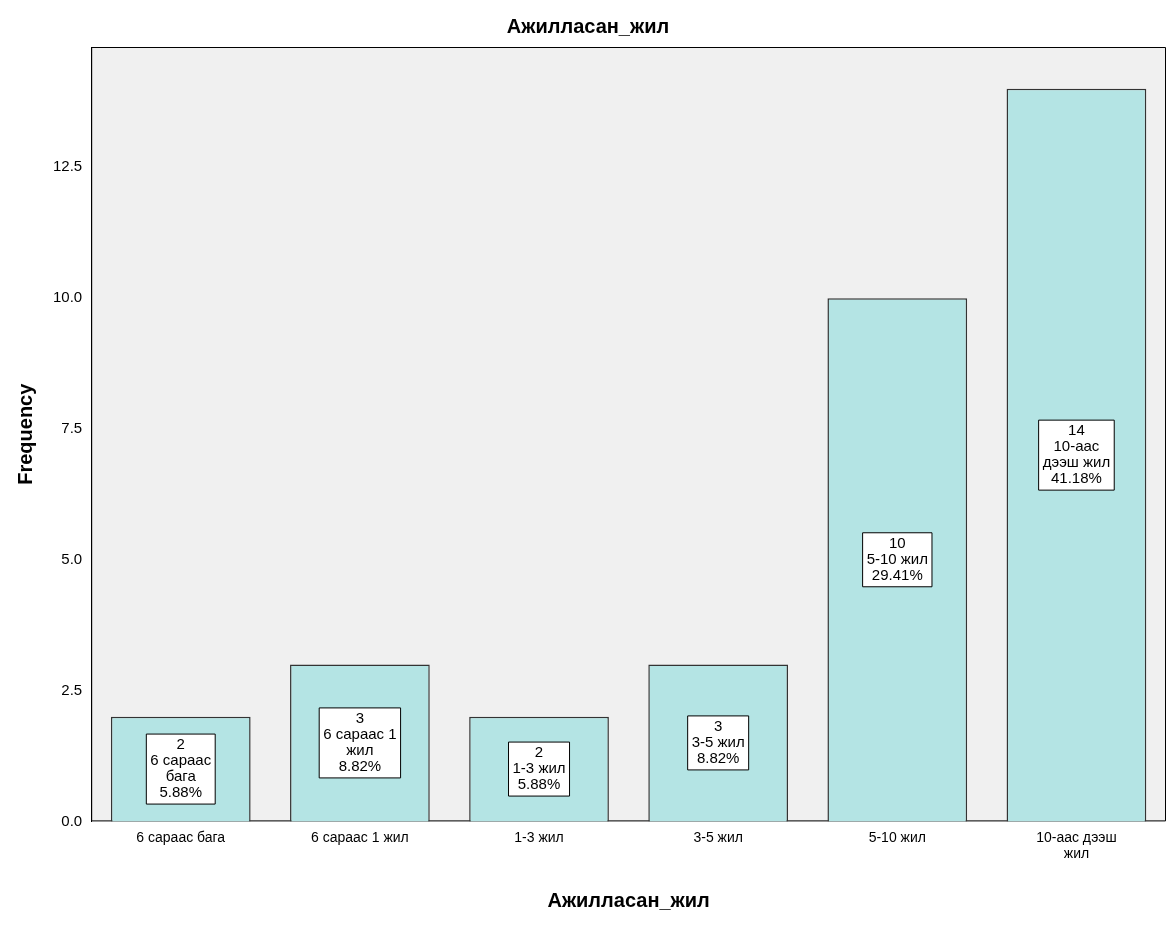  What do you see at coordinates (628, 899) in the screenshot?
I see `x-axis-title: Ажилласан_жил` at bounding box center [628, 899].